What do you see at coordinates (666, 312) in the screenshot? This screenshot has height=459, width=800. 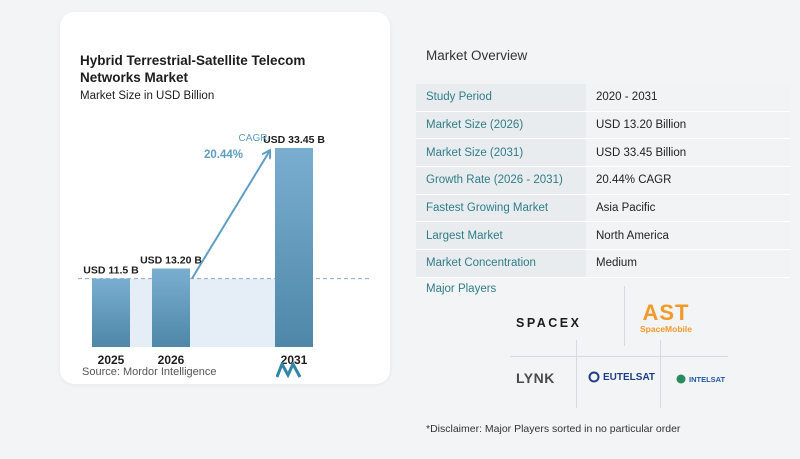 I see `ast-wordmark: AST` at bounding box center [666, 312].